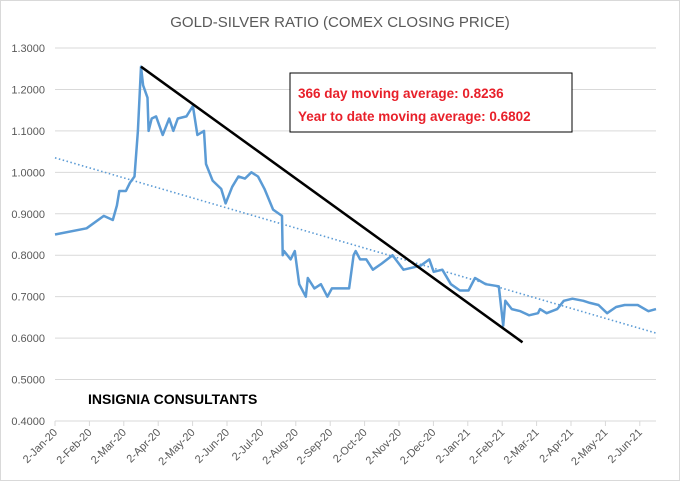  I want to click on y-tick-label: 0.9000, so click(28, 215).